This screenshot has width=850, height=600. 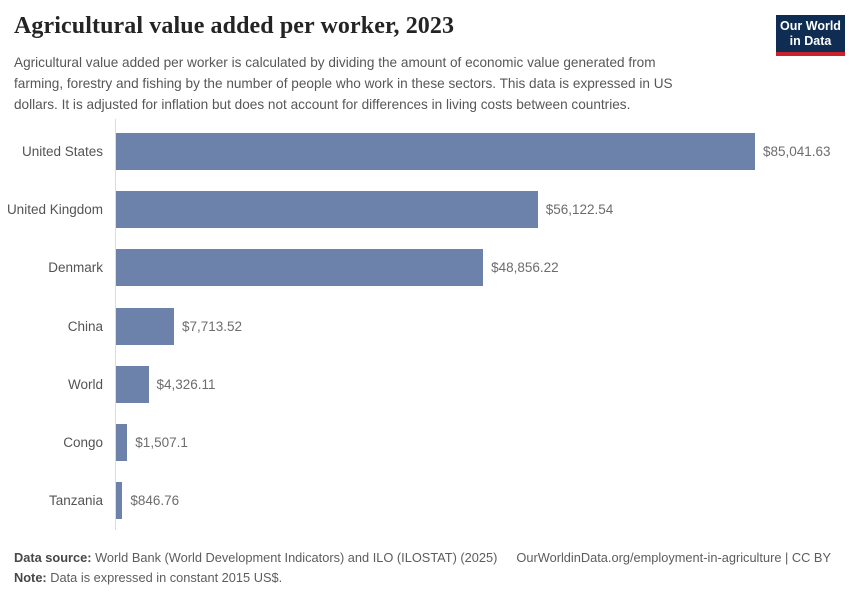 What do you see at coordinates (810, 41) in the screenshot?
I see `owid-logo-line2: in Data` at bounding box center [810, 41].